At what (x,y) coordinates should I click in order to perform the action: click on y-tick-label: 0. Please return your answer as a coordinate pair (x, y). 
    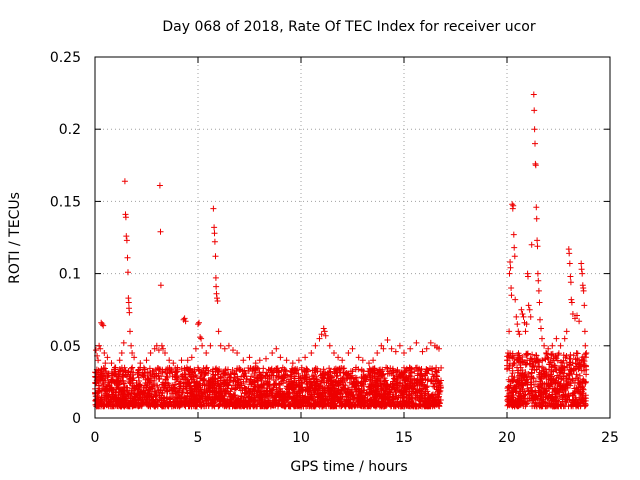
    Looking at the image, I should click on (76, 419).